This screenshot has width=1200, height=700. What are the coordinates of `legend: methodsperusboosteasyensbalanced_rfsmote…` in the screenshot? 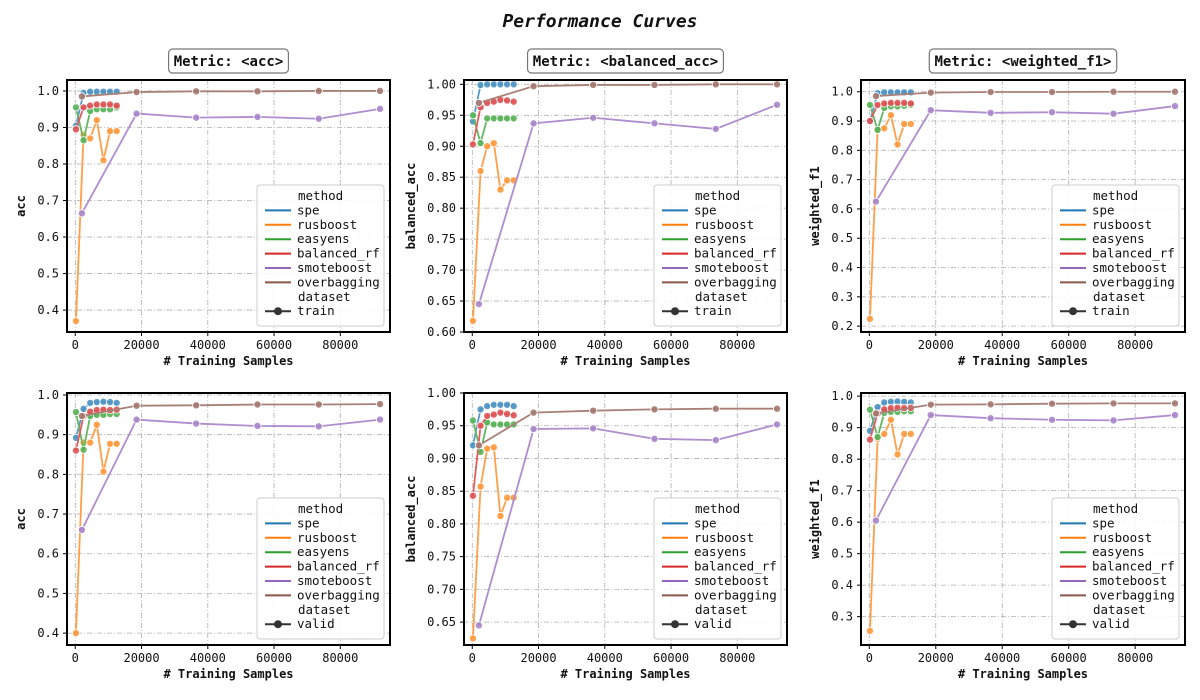 It's located at (320, 568).